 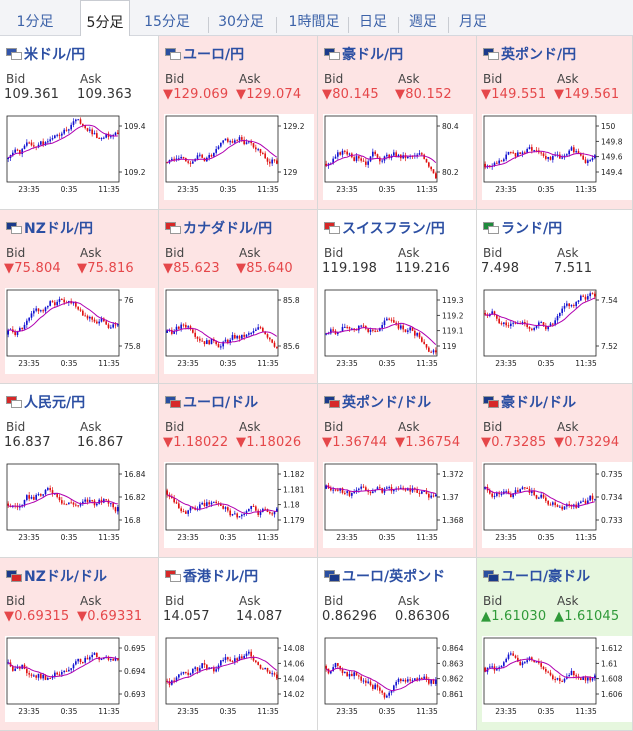 What do you see at coordinates (557, 505) in the screenshot?
I see `candlestick-chart: 0.735 0.734 0.733 23:35 0:35 11:35` at bounding box center [557, 505].